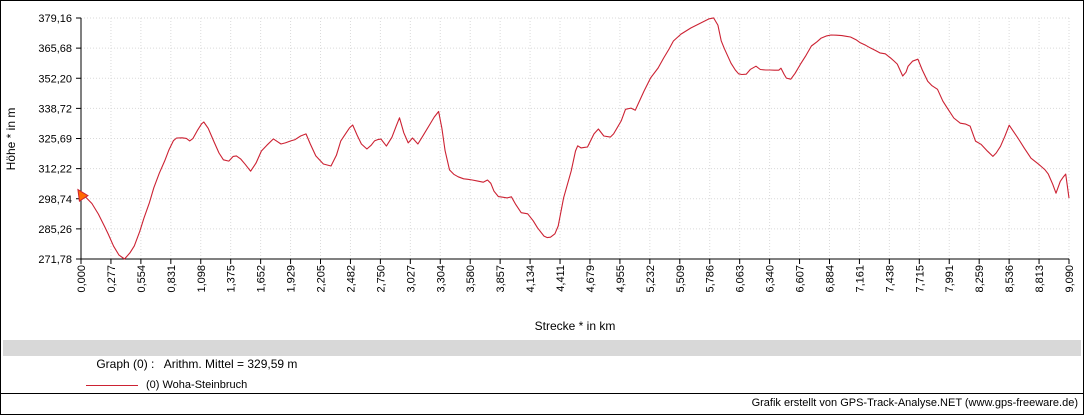  I want to click on svg-text: 6,340, so click(771, 279).